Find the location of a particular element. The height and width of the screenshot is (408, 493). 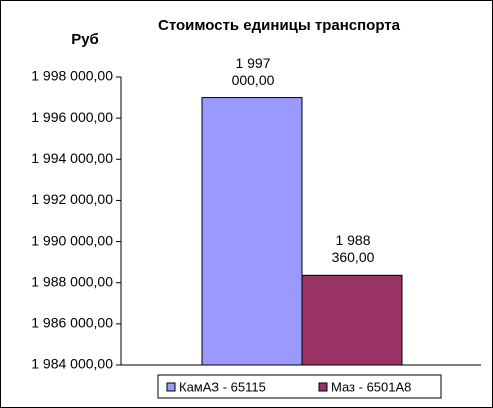

legend-label: Маз - 6501А8 is located at coordinates (371, 386).